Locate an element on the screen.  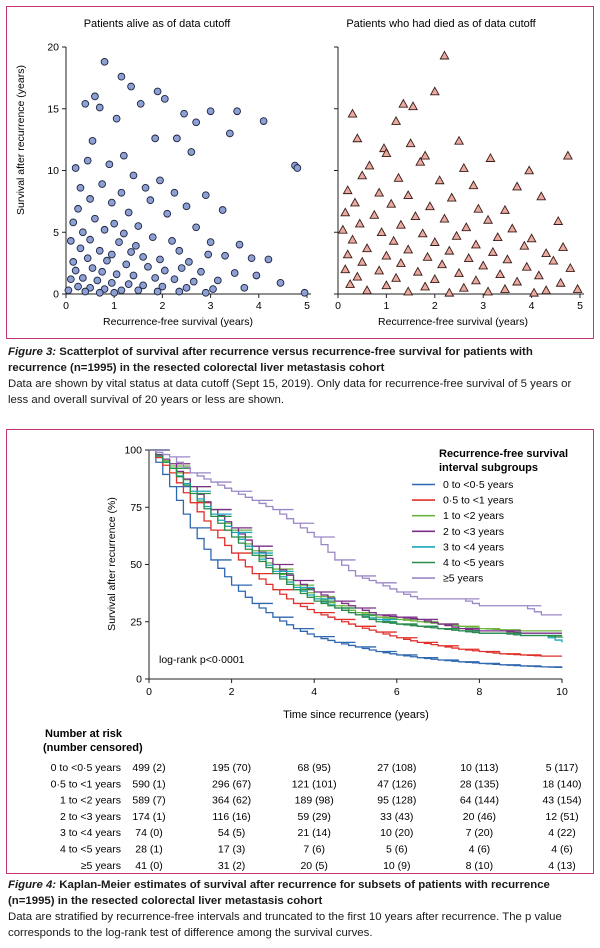
risk-cell: 10 (20) is located at coordinates (396, 833).